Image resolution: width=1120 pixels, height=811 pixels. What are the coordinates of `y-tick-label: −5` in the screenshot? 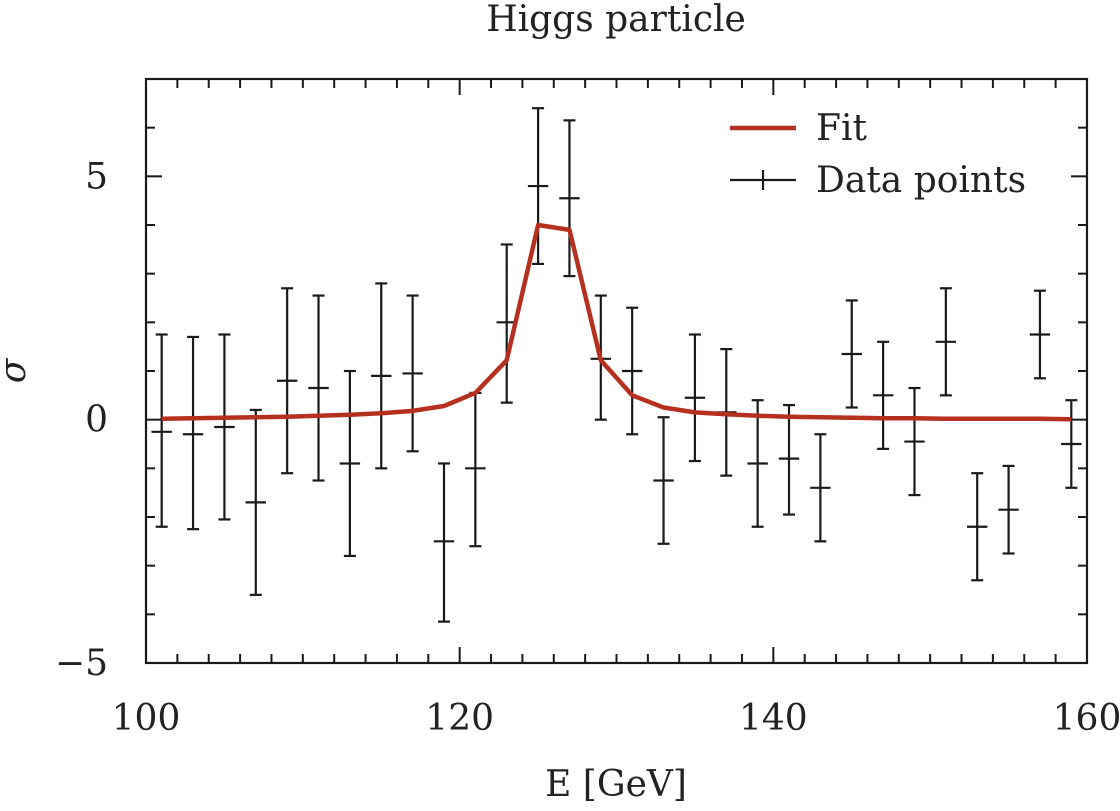 It's located at (81, 663).